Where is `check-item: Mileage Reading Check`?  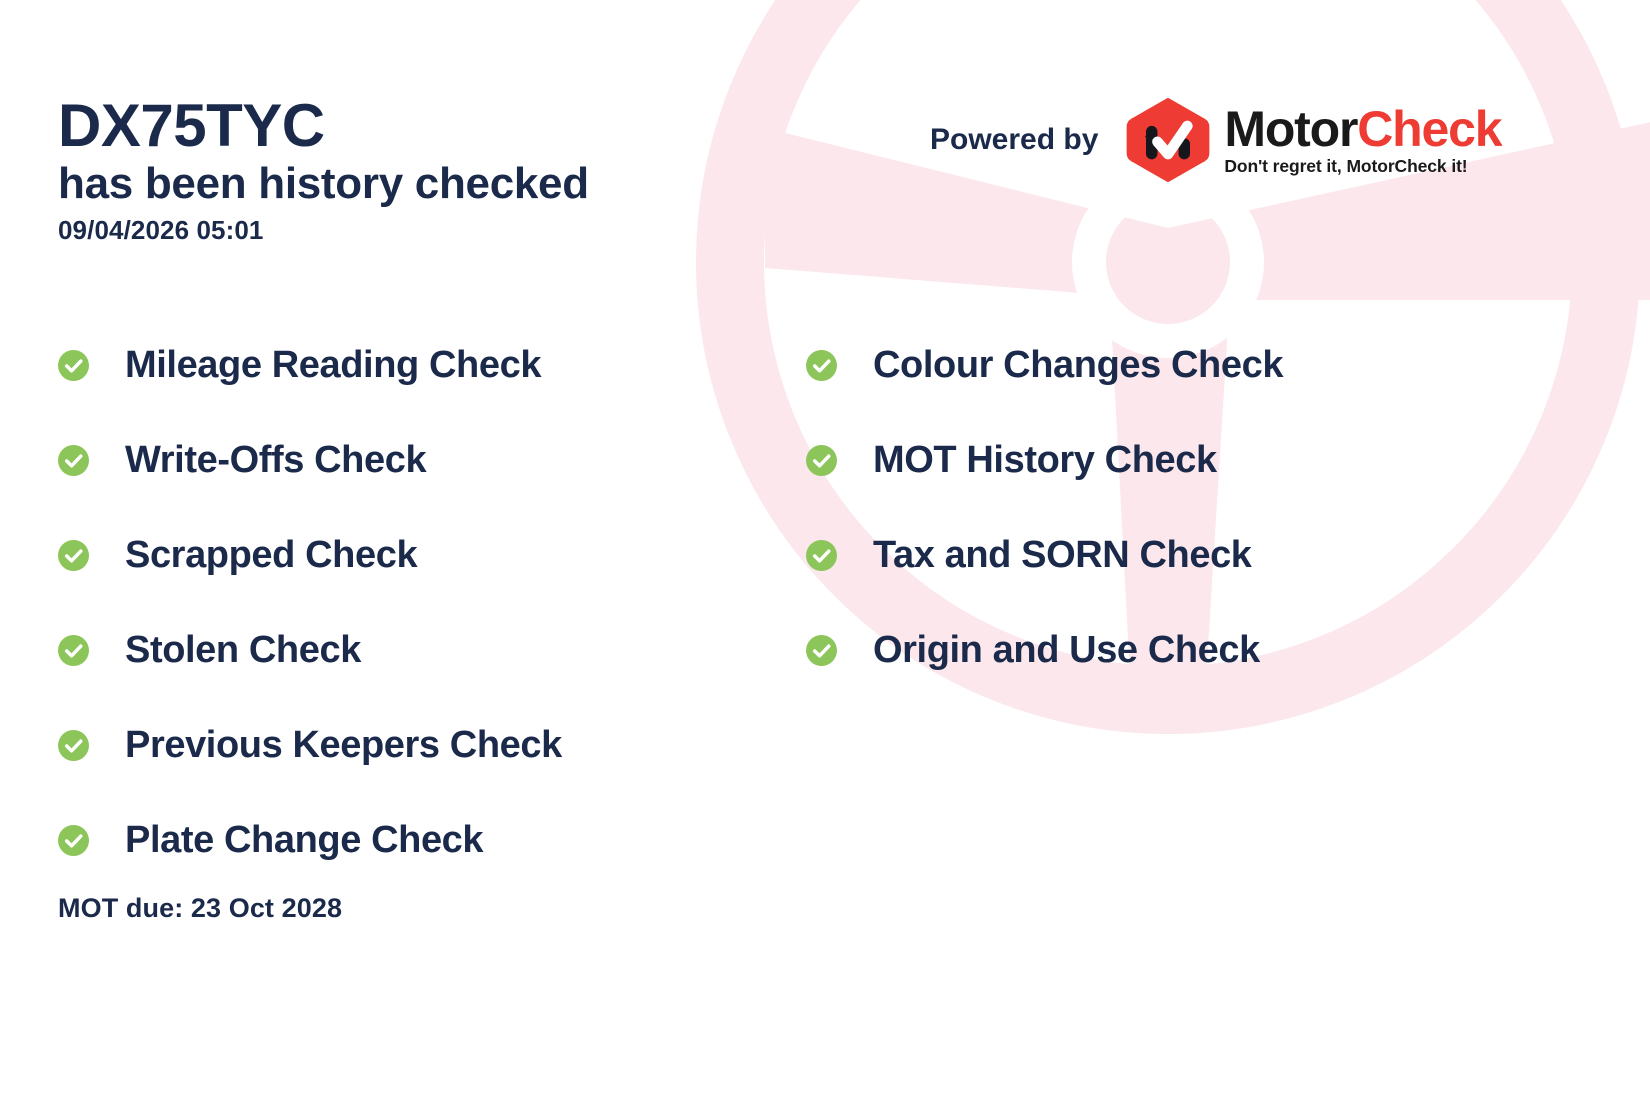
check-item: Mileage Reading Check is located at coordinates (432, 365).